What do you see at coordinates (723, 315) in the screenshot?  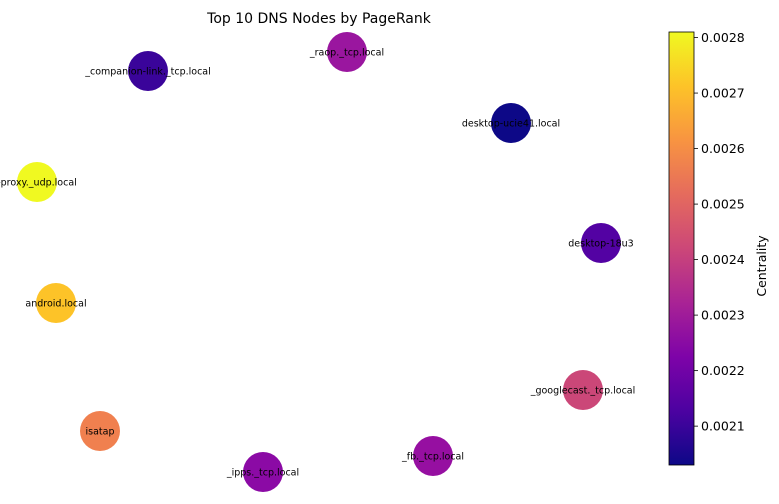 I see `colorbar-tick-label: 0.0023` at bounding box center [723, 315].